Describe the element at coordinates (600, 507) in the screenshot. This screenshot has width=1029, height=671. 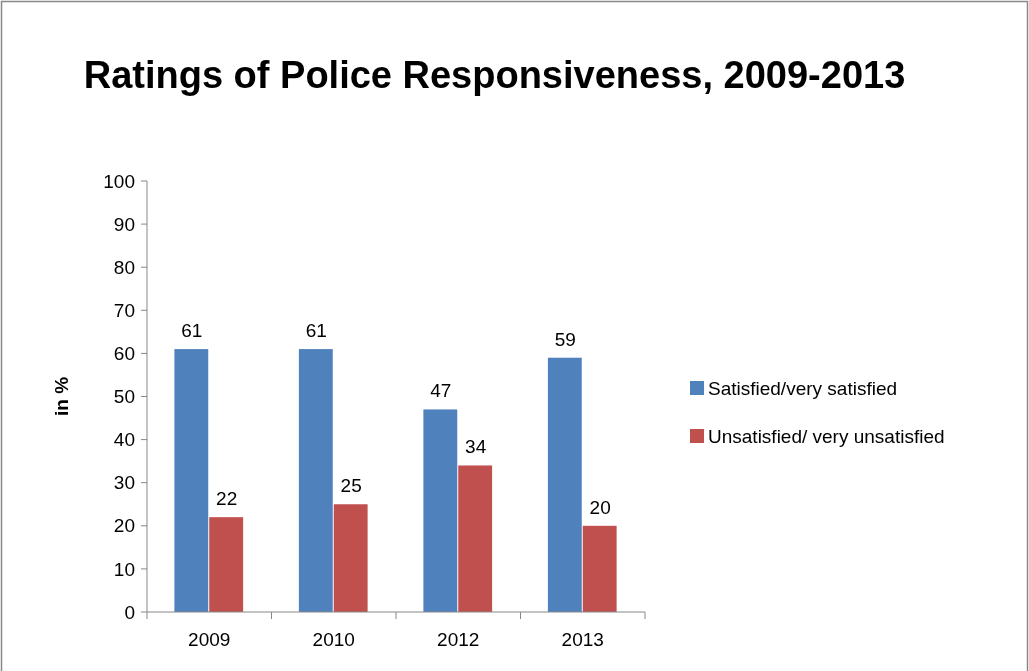
I see `data-label: 20` at that location.